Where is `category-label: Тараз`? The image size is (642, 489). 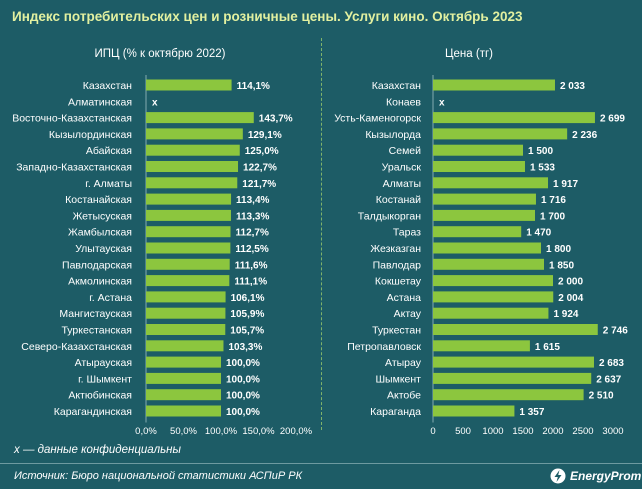
category-label: Тараз is located at coordinates (407, 233).